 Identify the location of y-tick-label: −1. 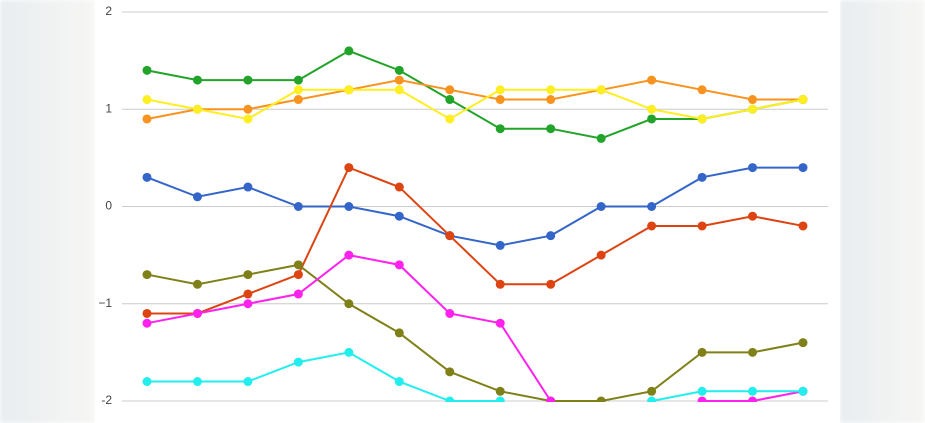
(105, 303).